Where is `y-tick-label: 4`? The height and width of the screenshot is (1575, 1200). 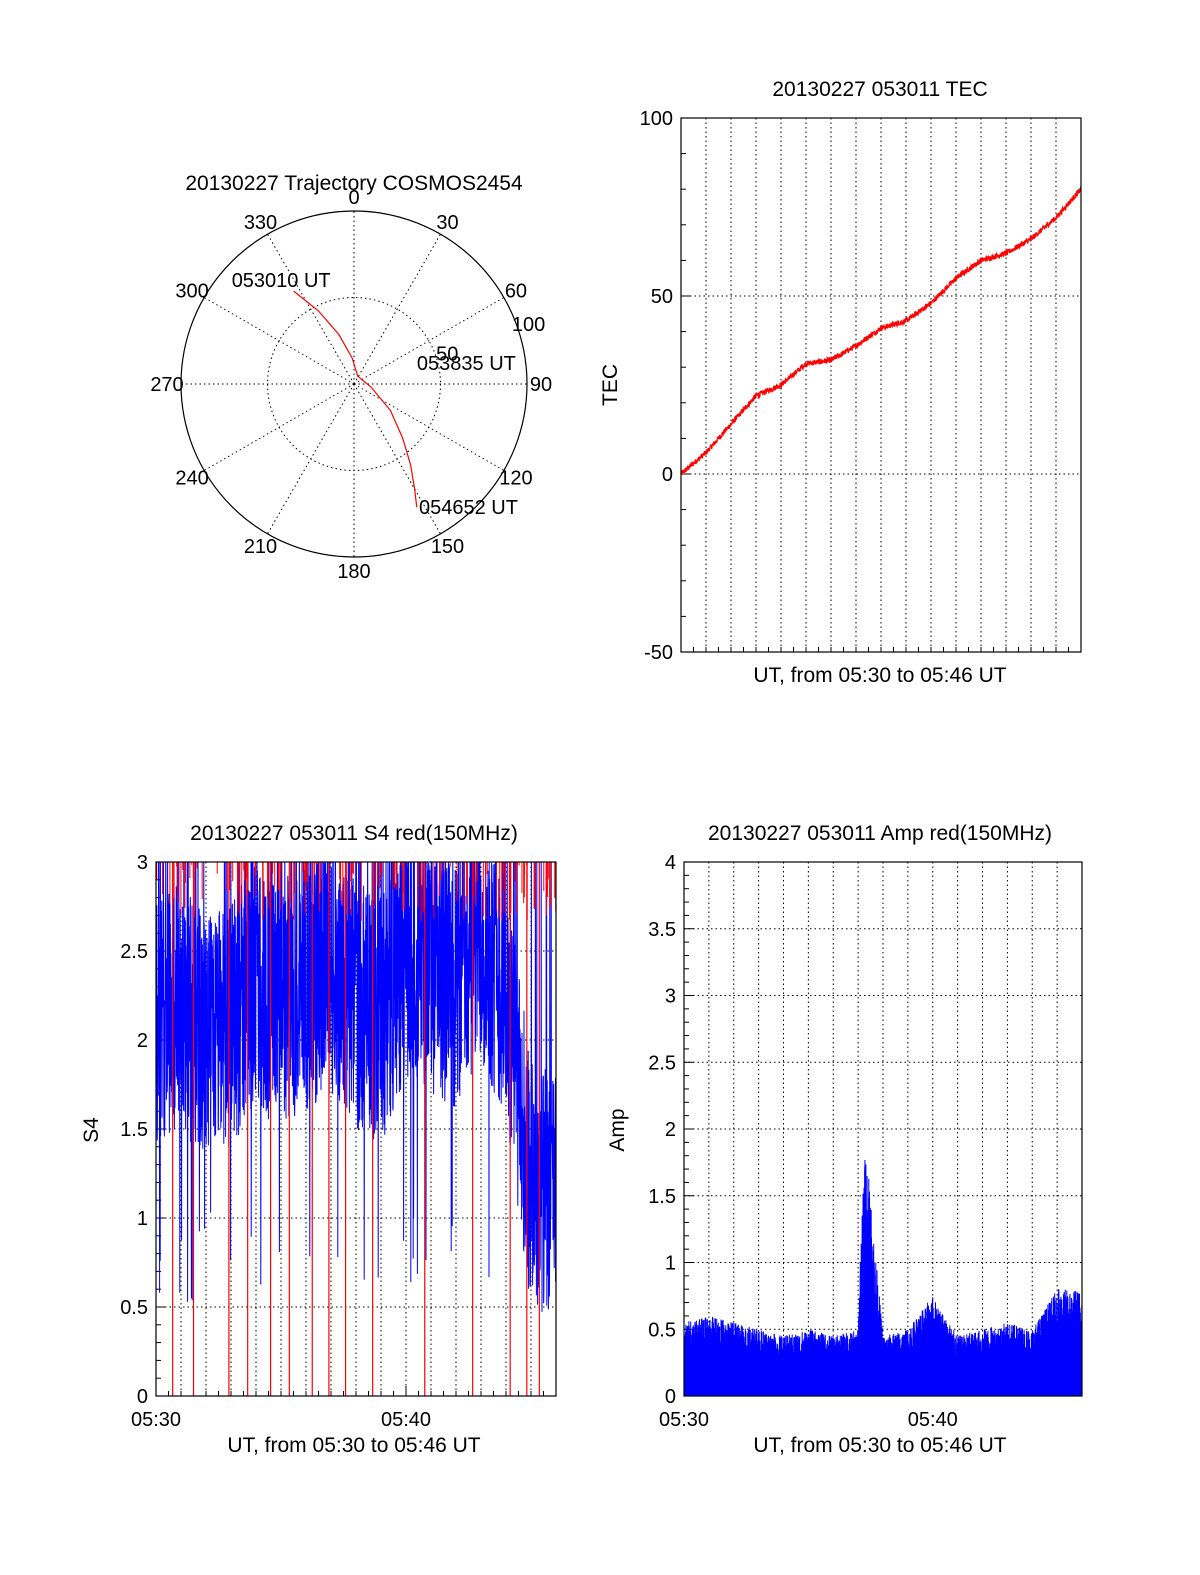 y-tick-label: 4 is located at coordinates (670, 863).